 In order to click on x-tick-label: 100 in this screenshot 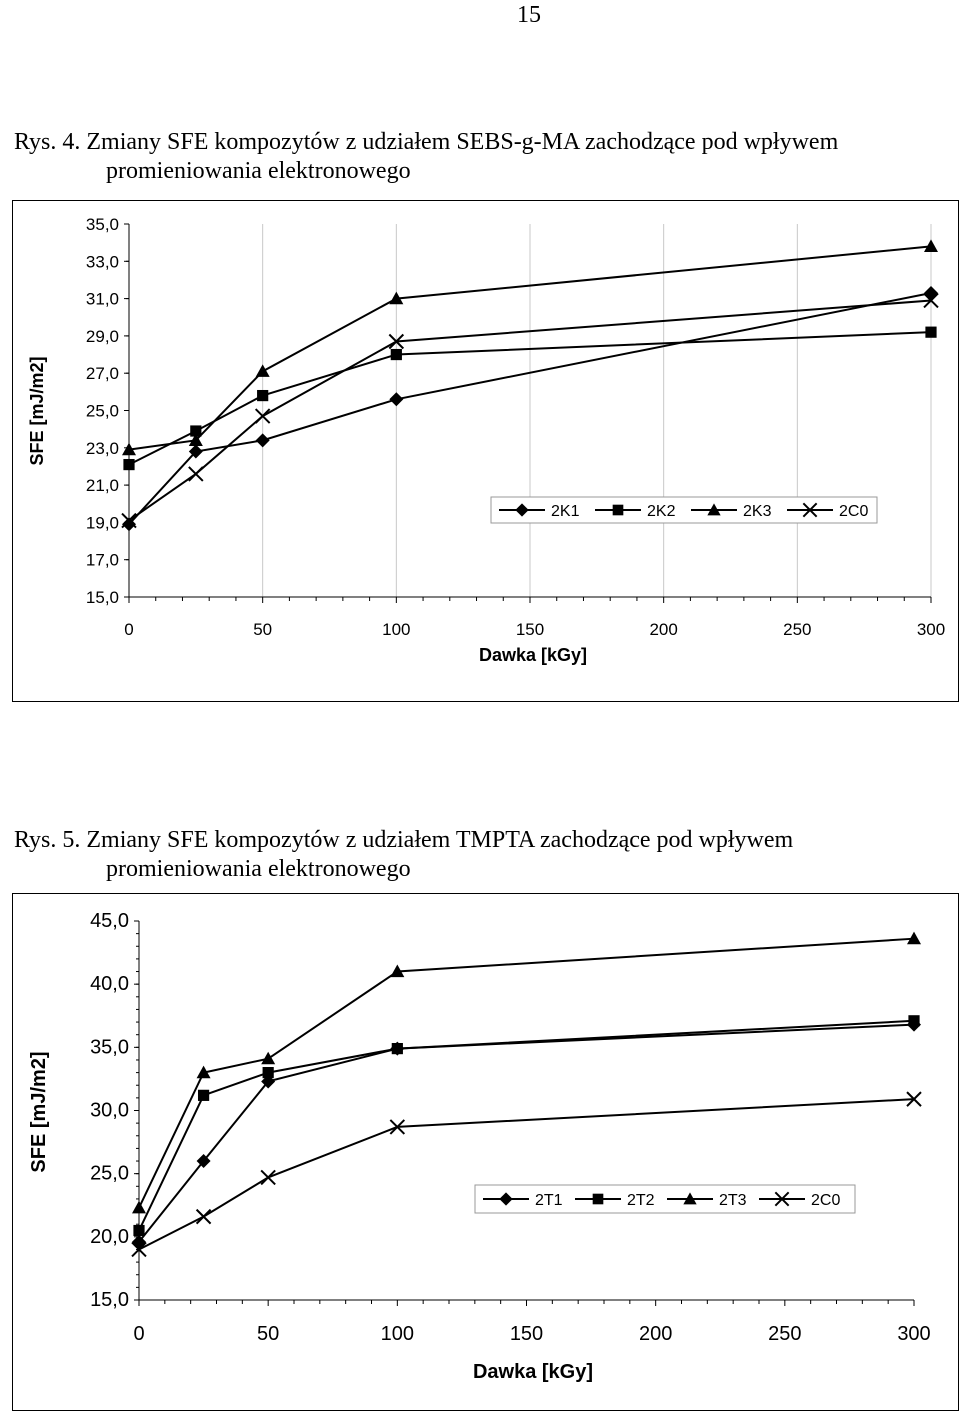, I will do `click(397, 1334)`.